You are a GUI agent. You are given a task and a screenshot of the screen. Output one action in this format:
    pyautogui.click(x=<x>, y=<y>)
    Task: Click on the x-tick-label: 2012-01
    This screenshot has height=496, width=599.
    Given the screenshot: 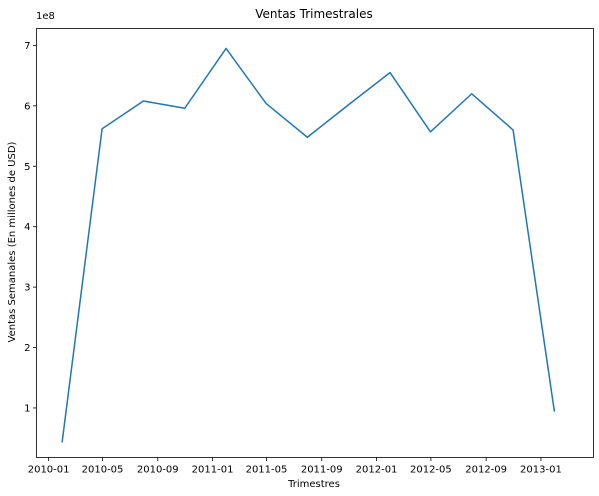 What is the action you would take?
    pyautogui.click(x=377, y=470)
    